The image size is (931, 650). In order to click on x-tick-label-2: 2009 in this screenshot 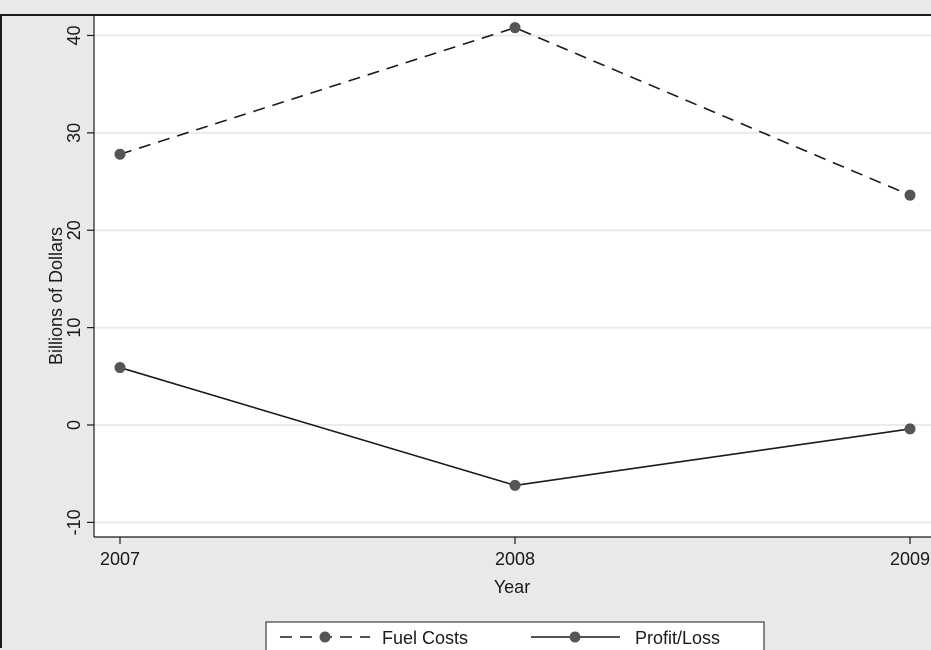, I will do `click(910, 559)`.